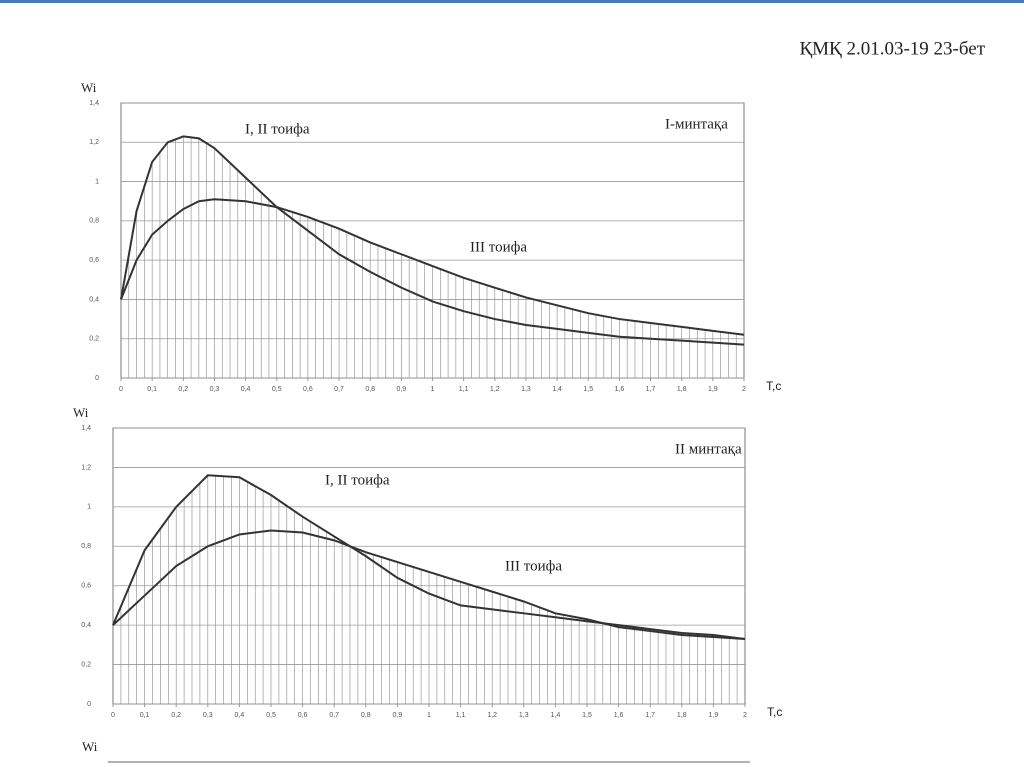 The width and height of the screenshot is (1024, 767). What do you see at coordinates (696, 124) in the screenshot?
I see `annotation: I-минтақа` at bounding box center [696, 124].